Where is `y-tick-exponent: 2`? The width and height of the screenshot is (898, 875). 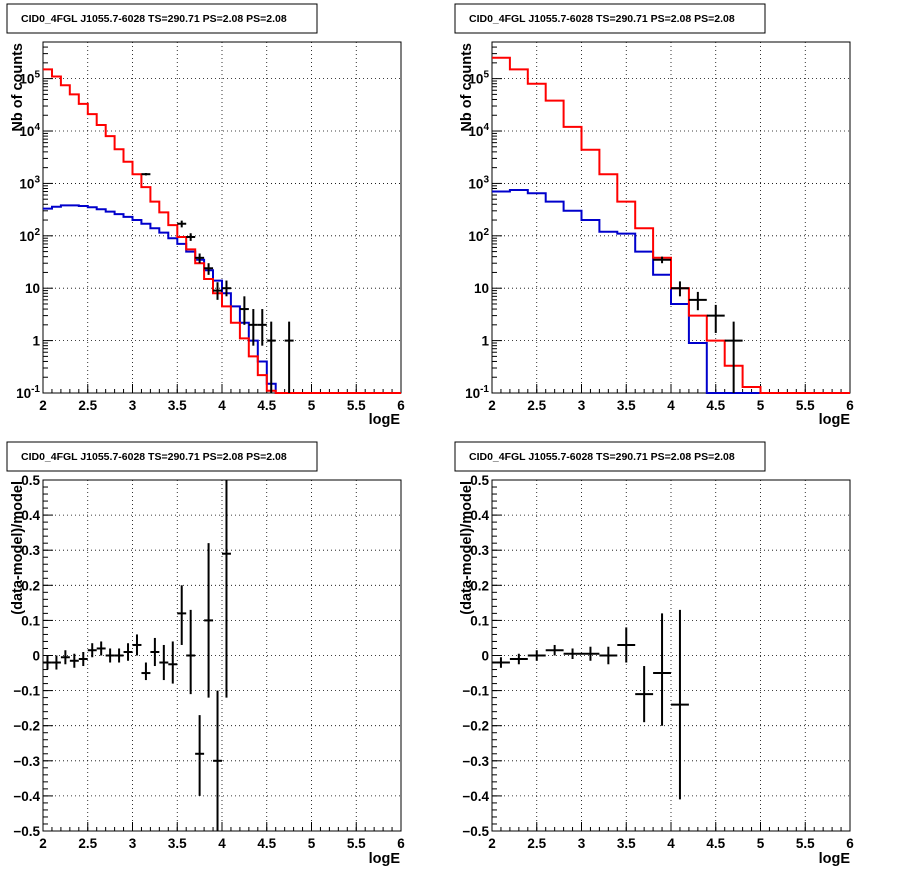 y-tick-exponent: 2 is located at coordinates (37, 232).